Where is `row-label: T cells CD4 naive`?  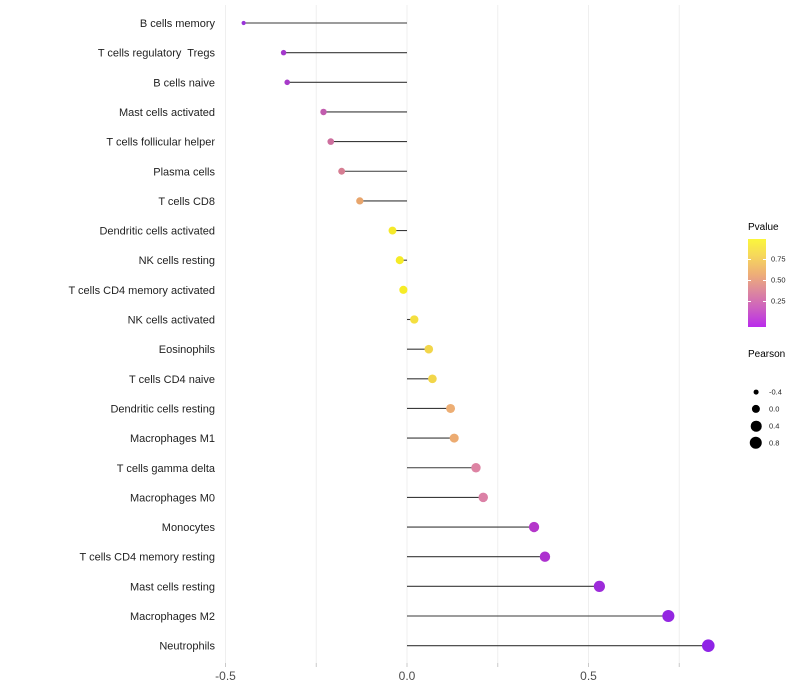 row-label: T cells CD4 naive is located at coordinates (172, 380).